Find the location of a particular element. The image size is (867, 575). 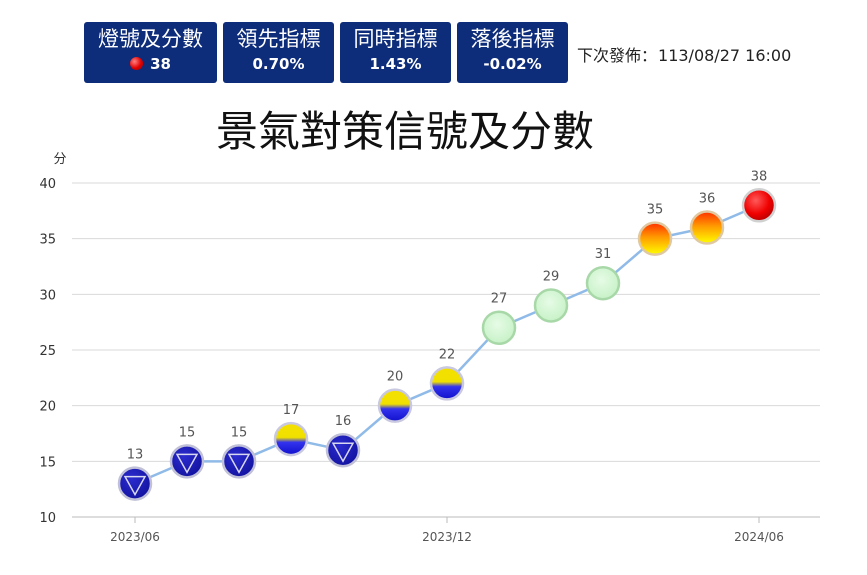

next-release-label: 下次發佈： is located at coordinates (617, 55).